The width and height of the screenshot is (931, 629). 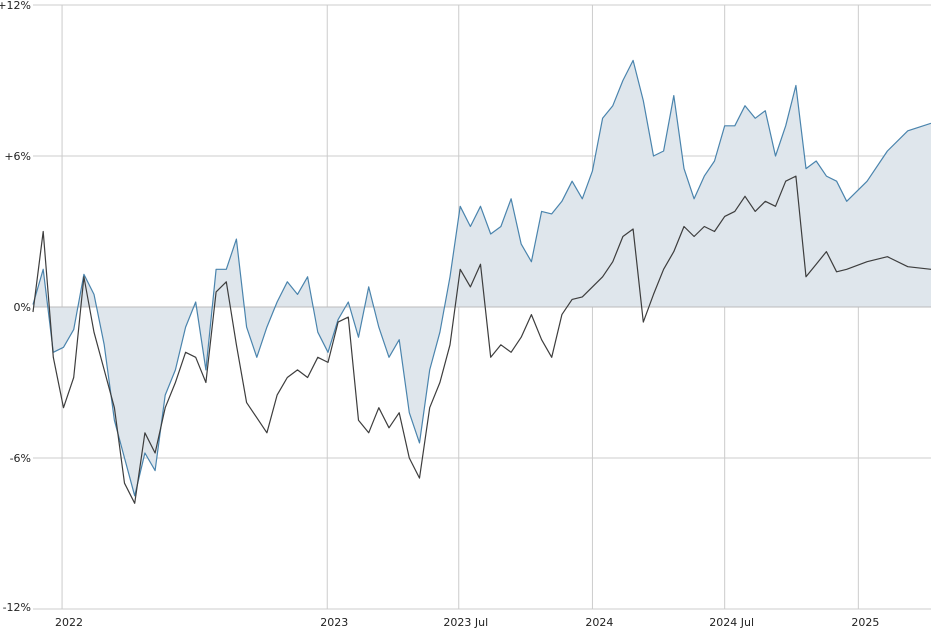 I want to click on x-axis-tick-labels: 2022 2023 2023 Jul 2024 2024 Jul 2025, so click(x=467, y=622).